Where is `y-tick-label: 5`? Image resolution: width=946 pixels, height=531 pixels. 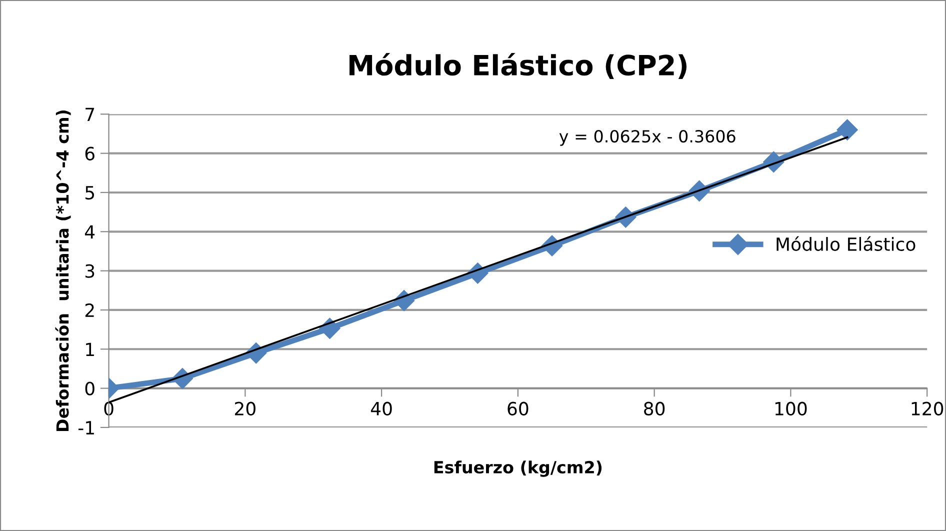 y-tick-label: 5 is located at coordinates (90, 193).